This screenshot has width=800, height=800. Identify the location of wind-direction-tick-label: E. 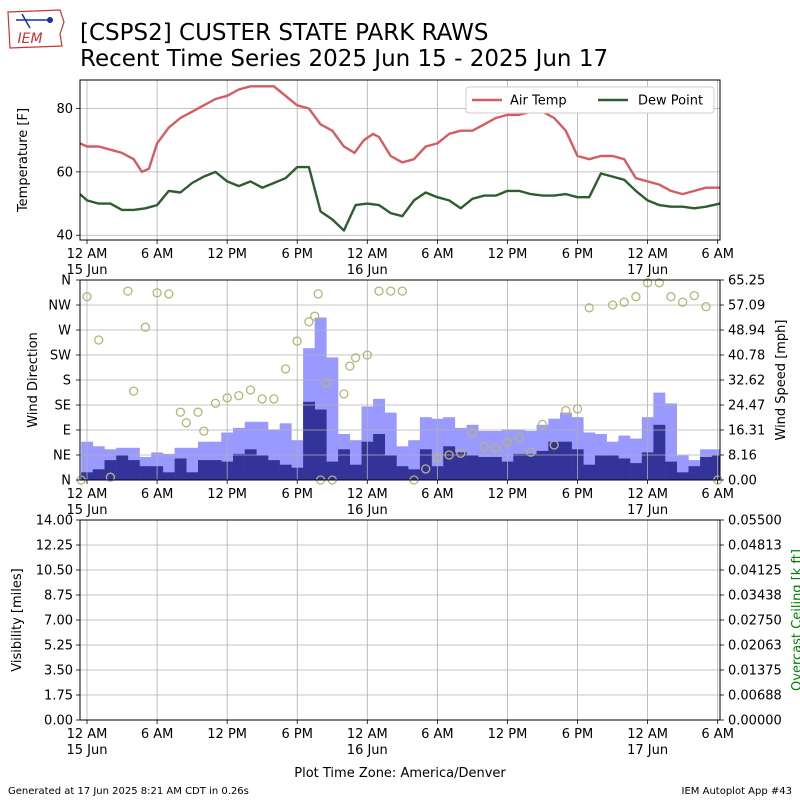
(67, 431).